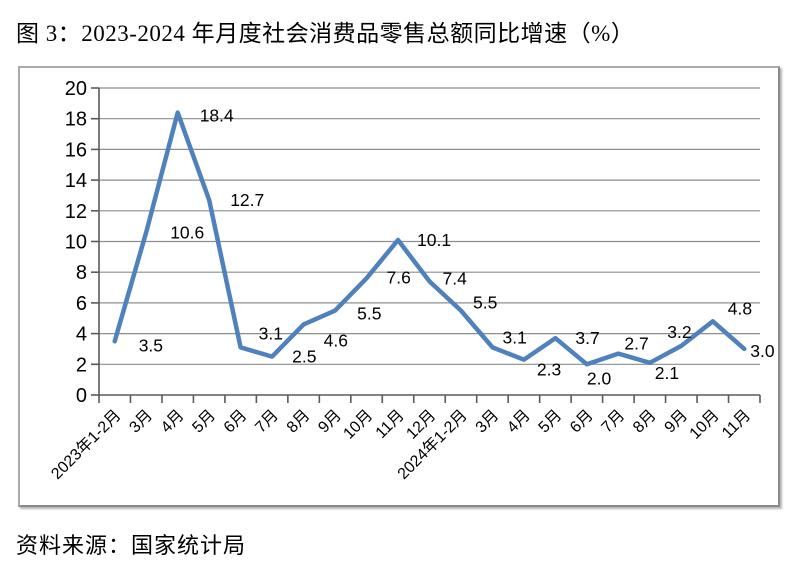  I want to click on data-label: 3.0, so click(762, 351).